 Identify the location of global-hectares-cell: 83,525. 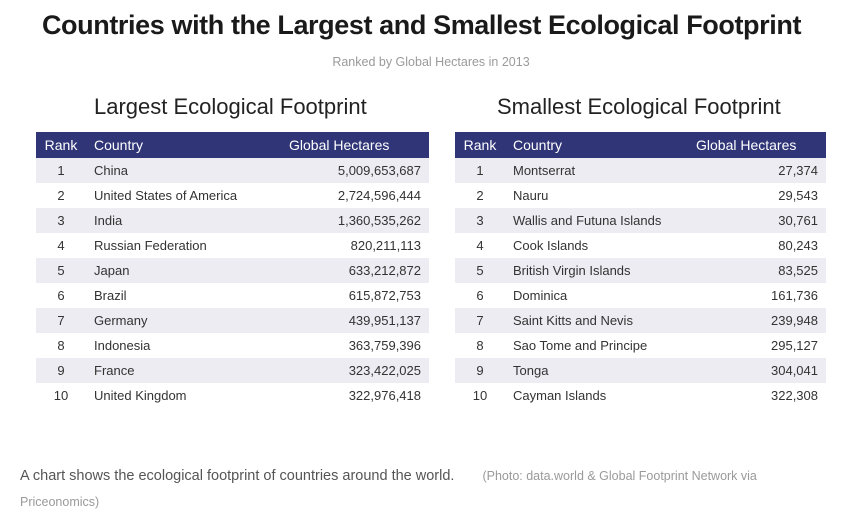
(798, 270).